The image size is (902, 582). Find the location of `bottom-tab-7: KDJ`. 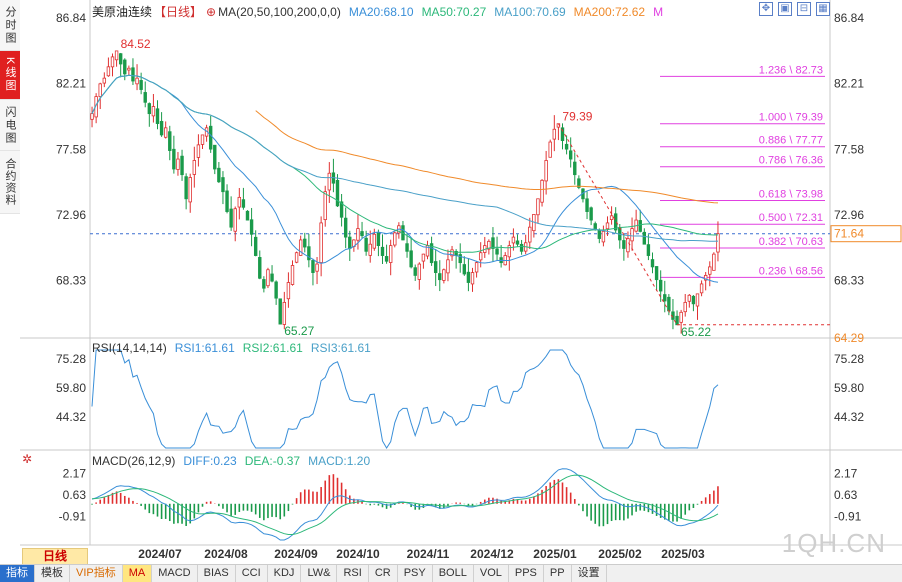

bottom-tab-7: KDJ is located at coordinates (285, 573).